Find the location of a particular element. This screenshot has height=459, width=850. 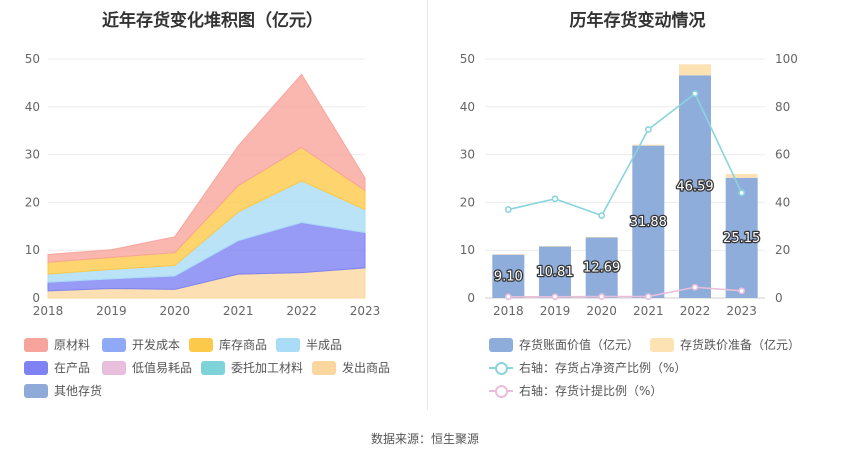

legend-item-development-cost: 开发成本 is located at coordinates (141, 344).